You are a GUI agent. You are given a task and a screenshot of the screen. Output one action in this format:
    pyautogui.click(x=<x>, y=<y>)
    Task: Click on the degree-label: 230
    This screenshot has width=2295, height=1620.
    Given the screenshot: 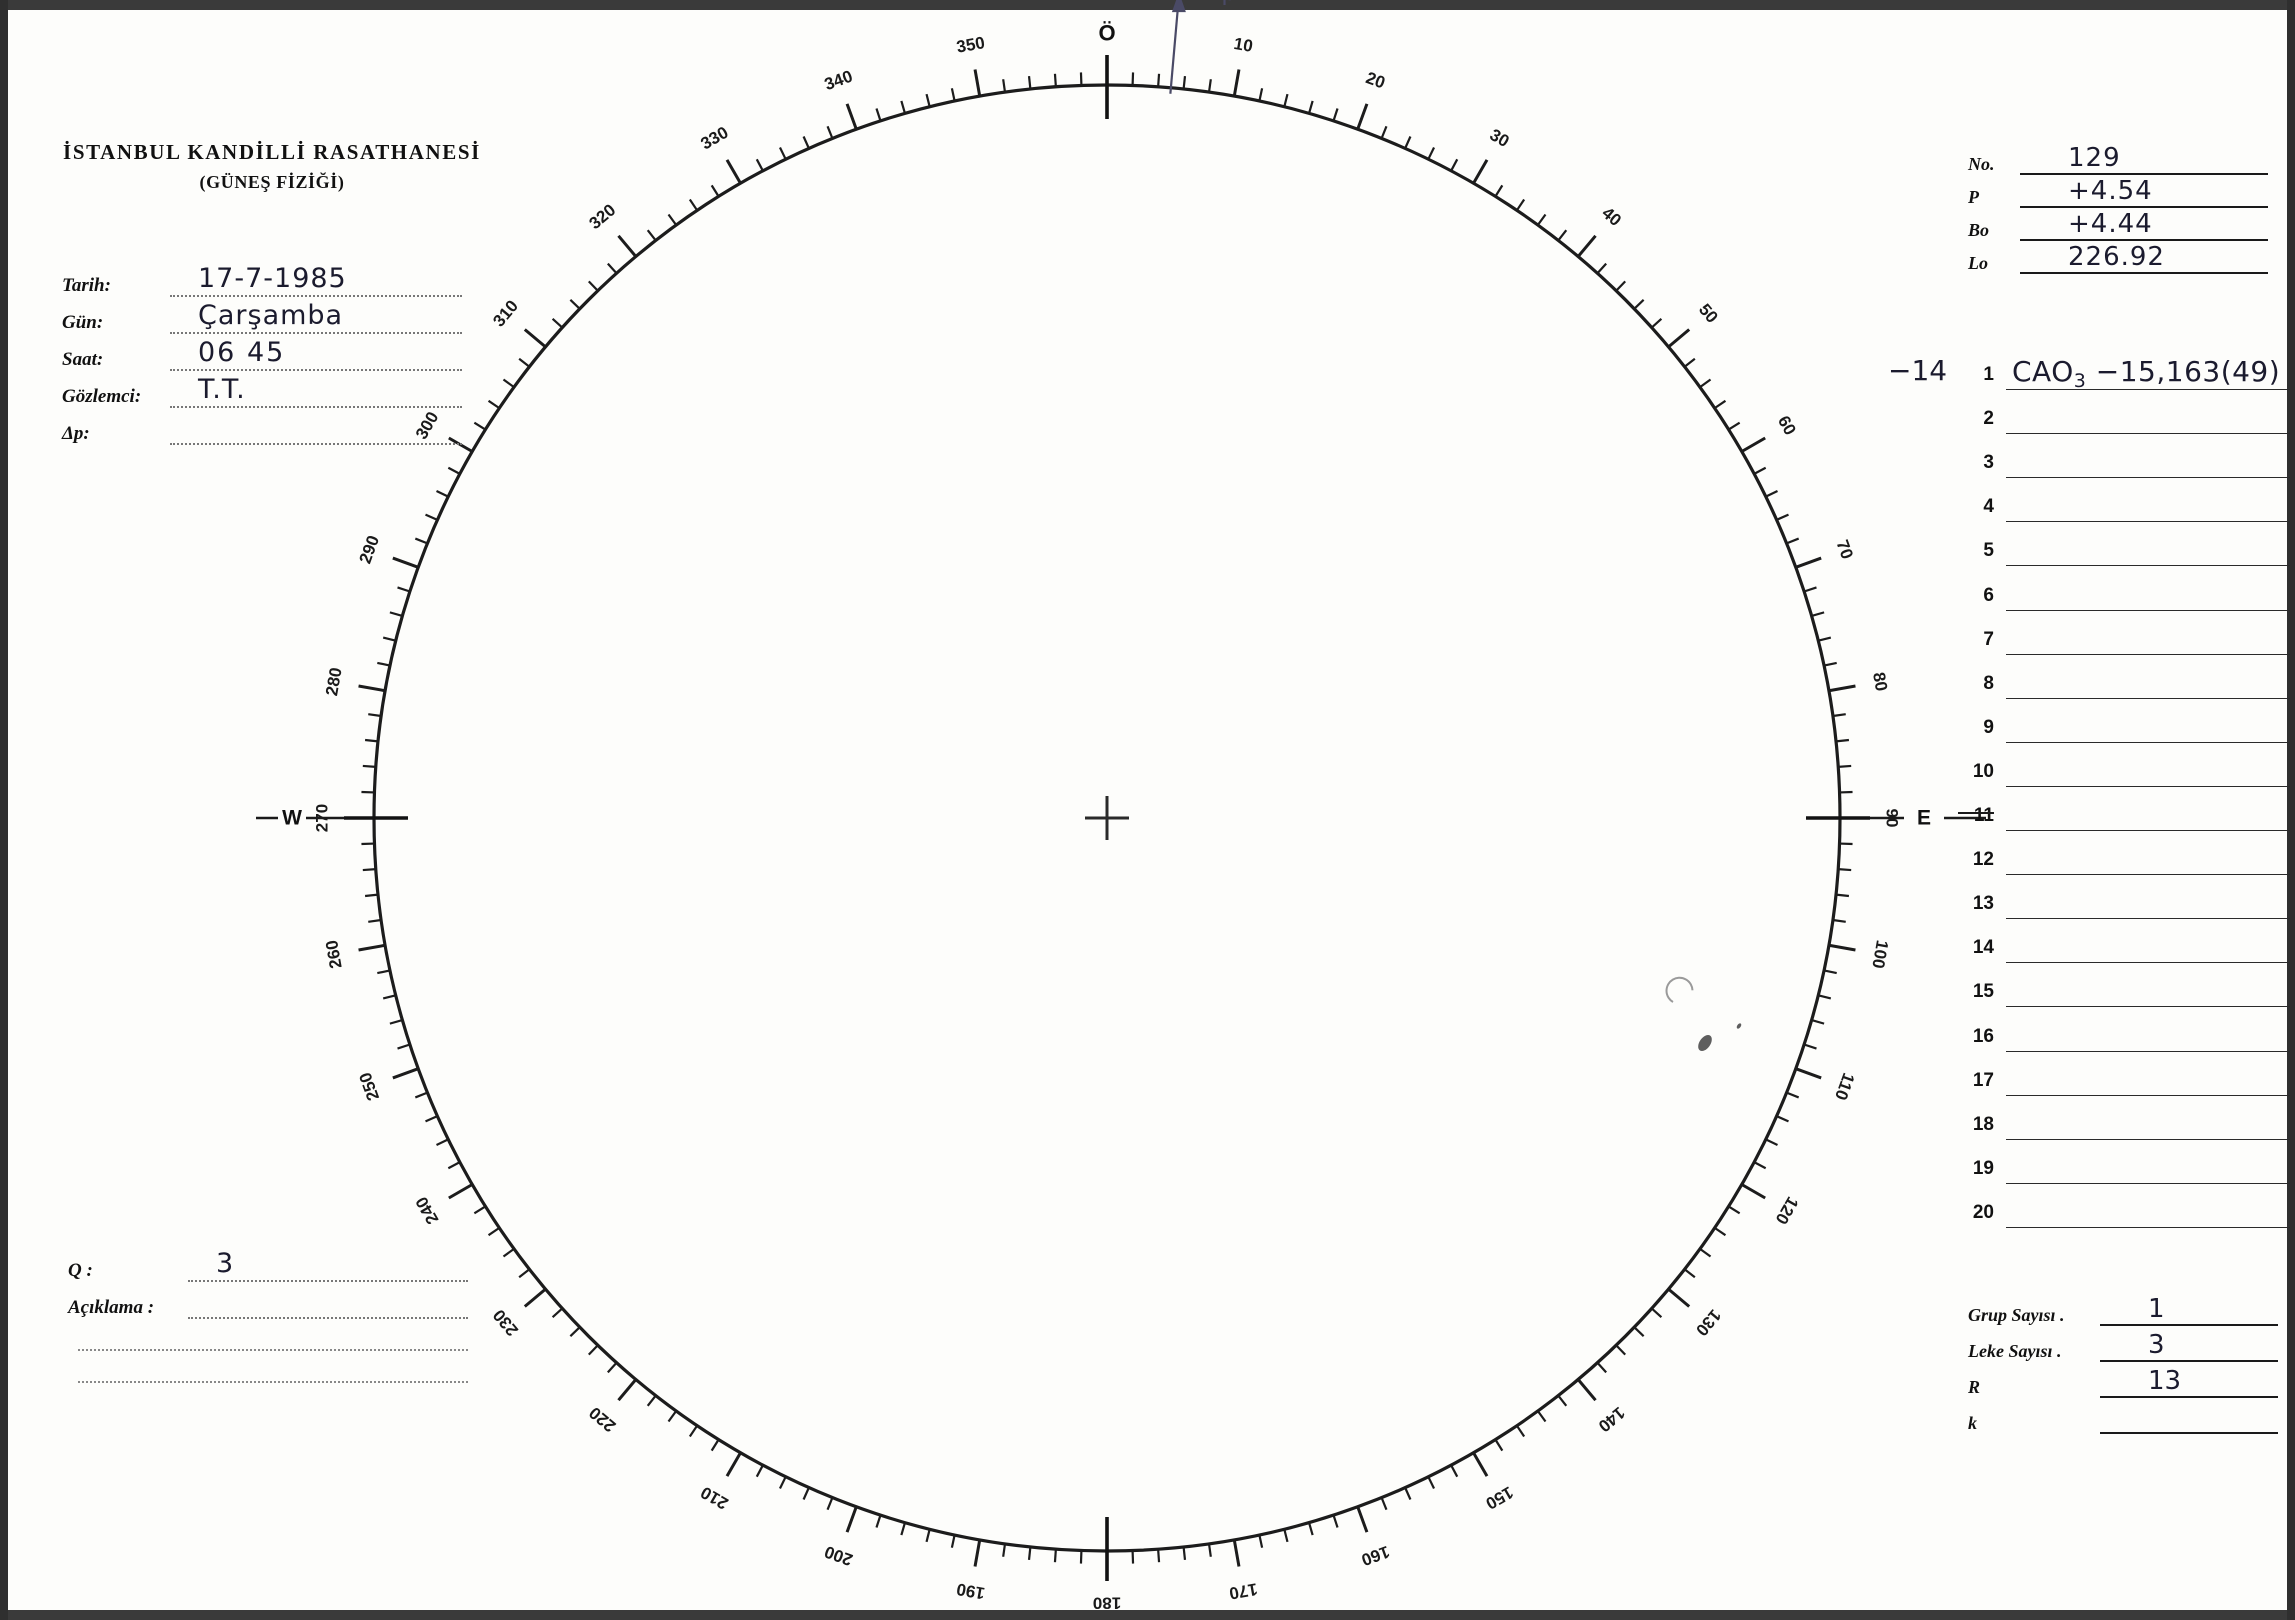 What is the action you would take?
    pyautogui.click(x=505, y=1323)
    